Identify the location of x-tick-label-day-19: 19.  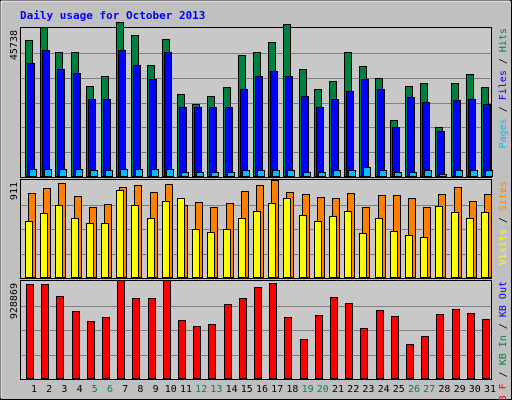
(308, 389).